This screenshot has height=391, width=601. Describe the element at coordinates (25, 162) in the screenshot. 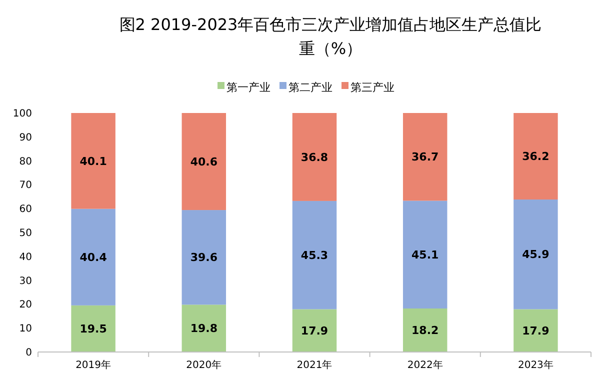

I see `y-tick-label: 80` at that location.